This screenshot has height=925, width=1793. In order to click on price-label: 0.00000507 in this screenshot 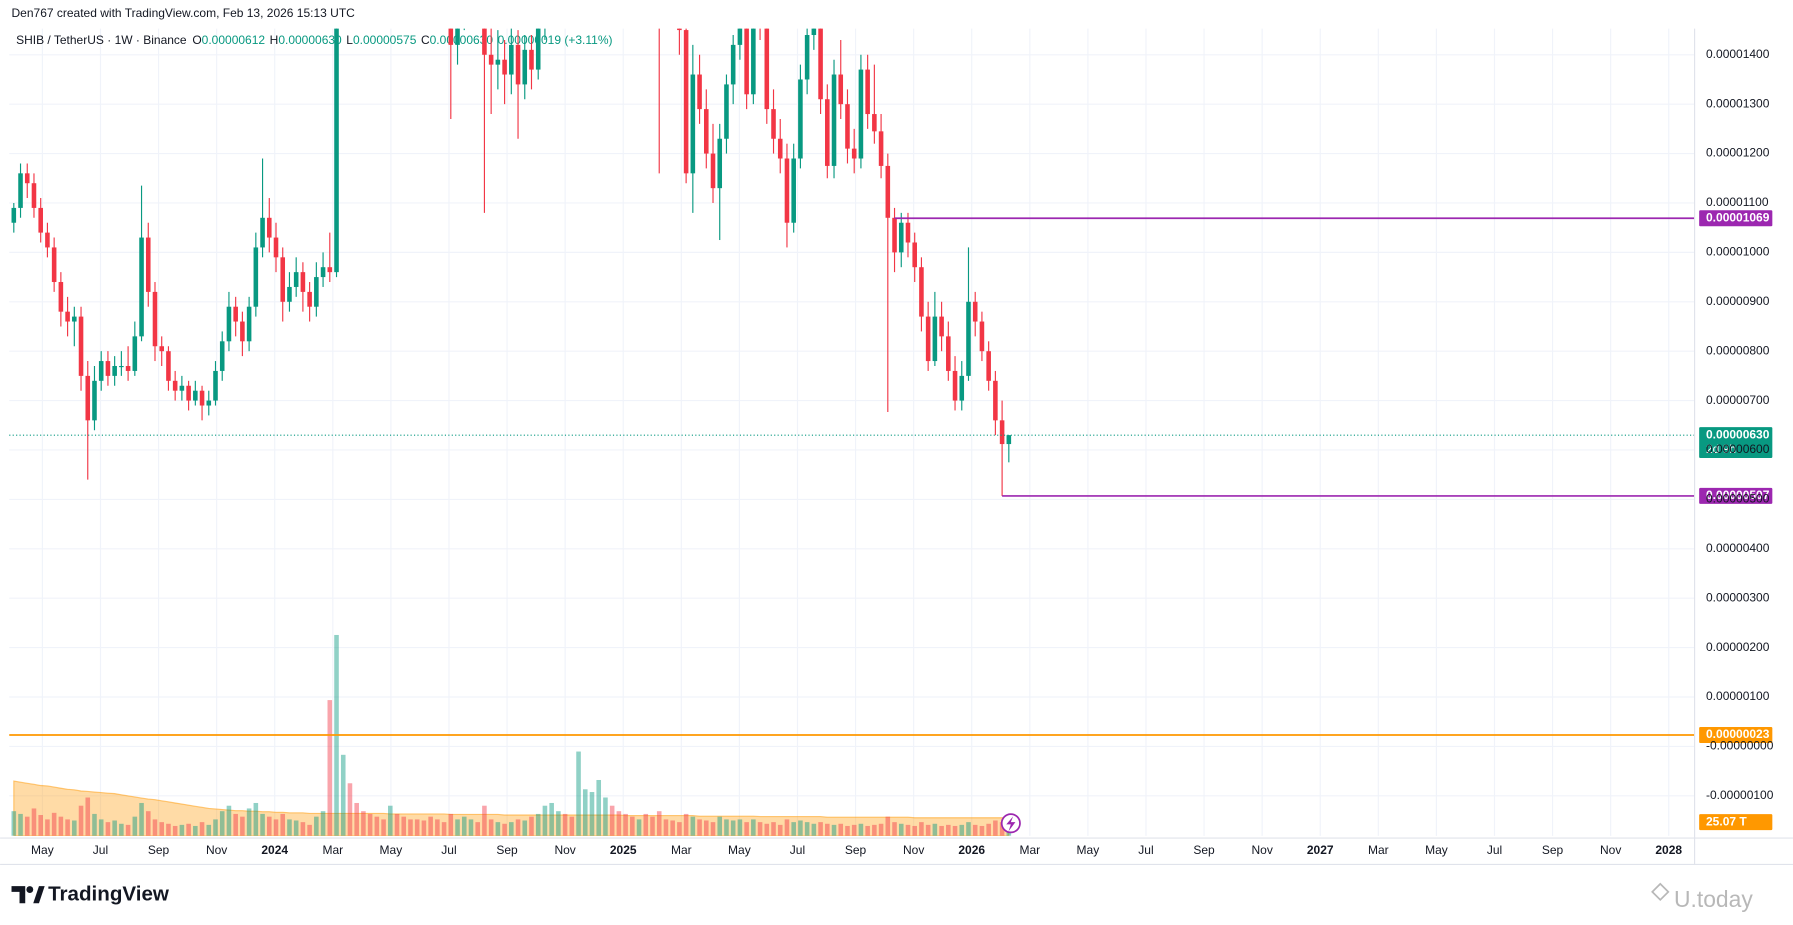, I will do `click(1738, 495)`.